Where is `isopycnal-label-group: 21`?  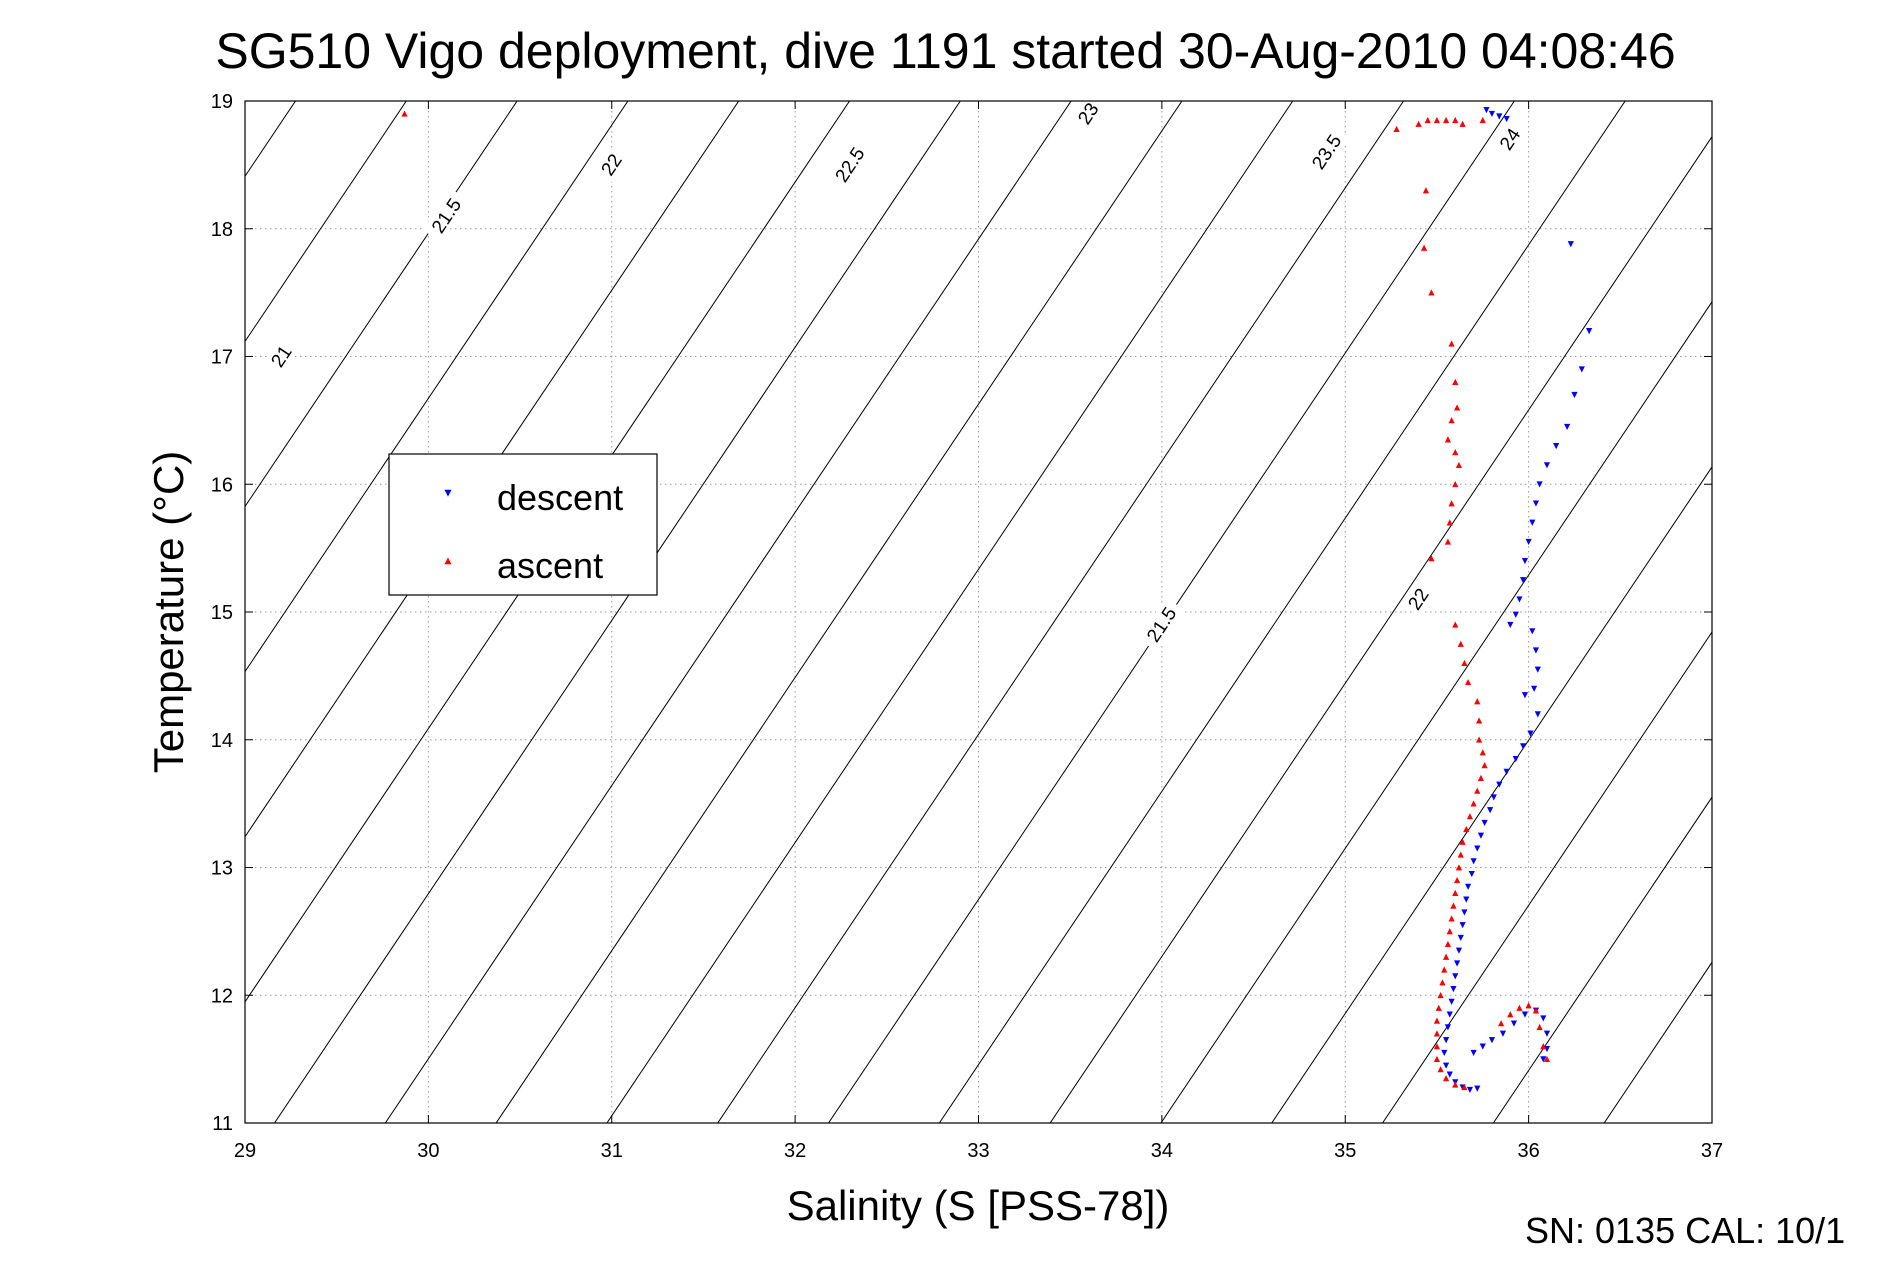
isopycnal-label-group: 21 is located at coordinates (280, 356).